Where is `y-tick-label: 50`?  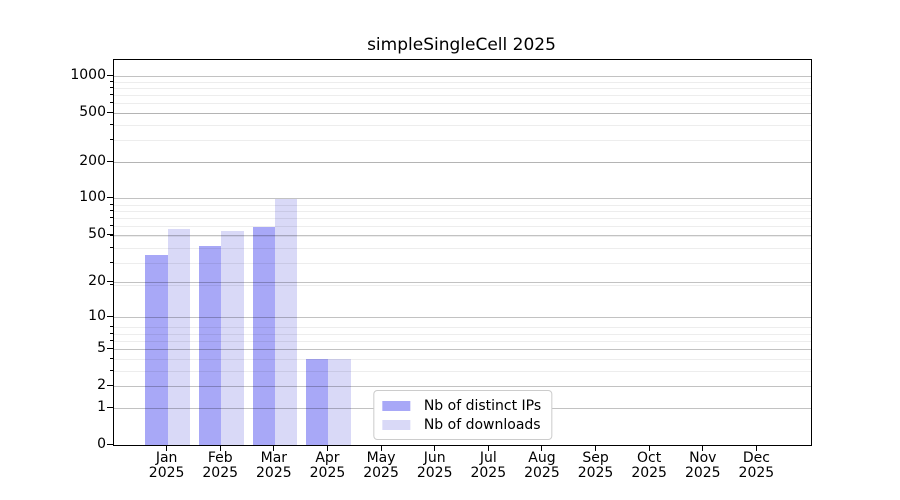
y-tick-label: 50 is located at coordinates (97, 233).